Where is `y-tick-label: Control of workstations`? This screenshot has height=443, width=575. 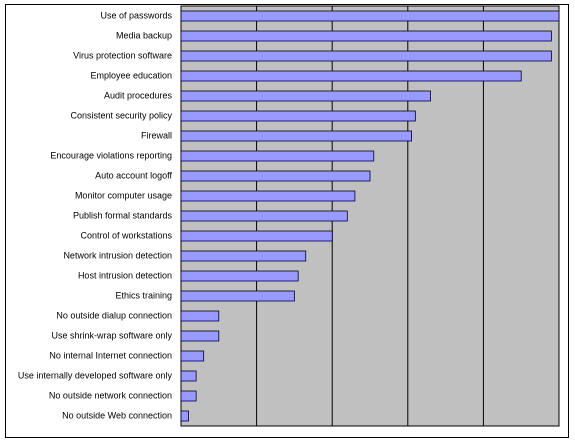
y-tick-label: Control of workstations is located at coordinates (126, 235).